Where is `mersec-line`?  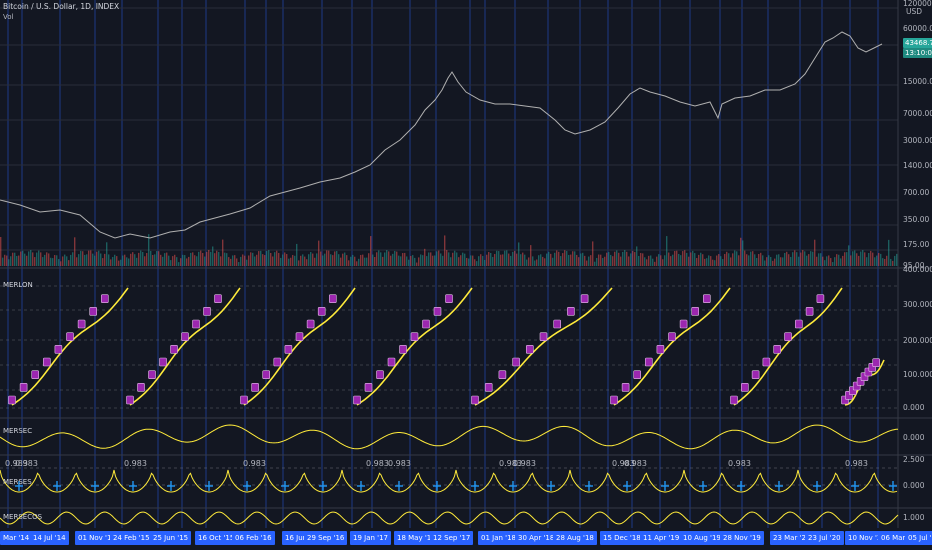
mersec-line is located at coordinates (449, 437).